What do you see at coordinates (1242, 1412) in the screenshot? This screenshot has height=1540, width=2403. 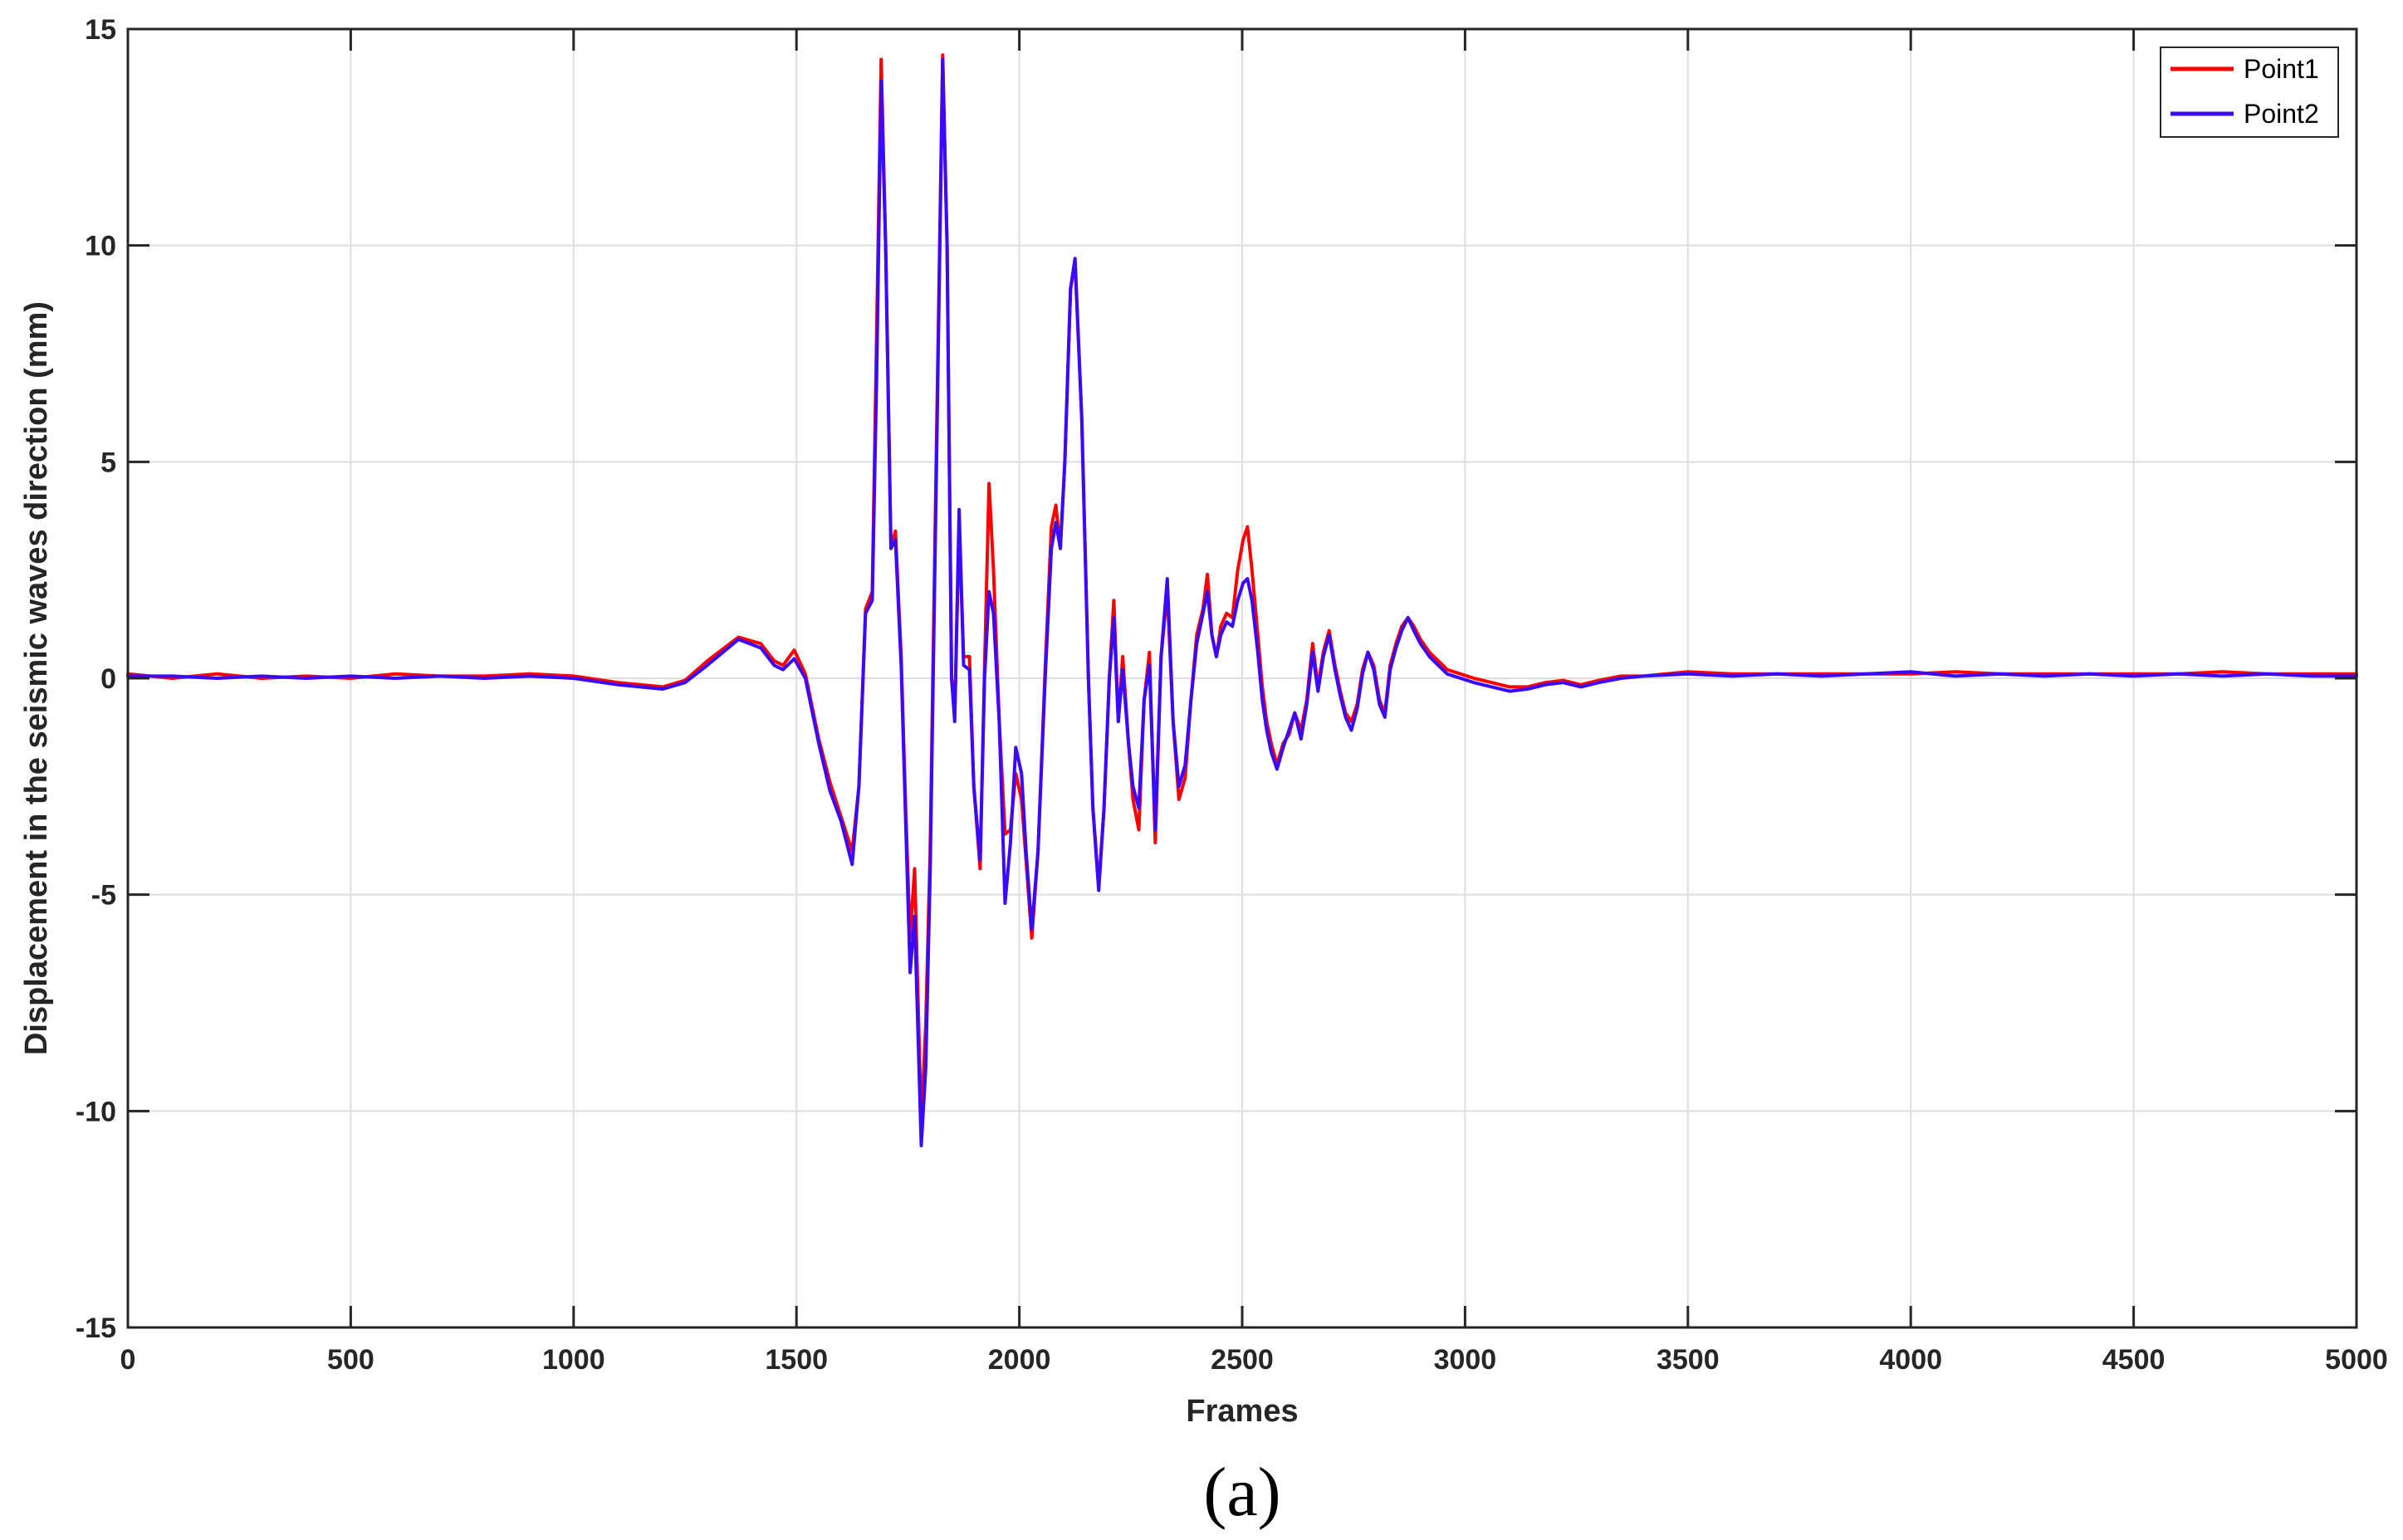 I see `x-axis-title: Frames` at bounding box center [1242, 1412].